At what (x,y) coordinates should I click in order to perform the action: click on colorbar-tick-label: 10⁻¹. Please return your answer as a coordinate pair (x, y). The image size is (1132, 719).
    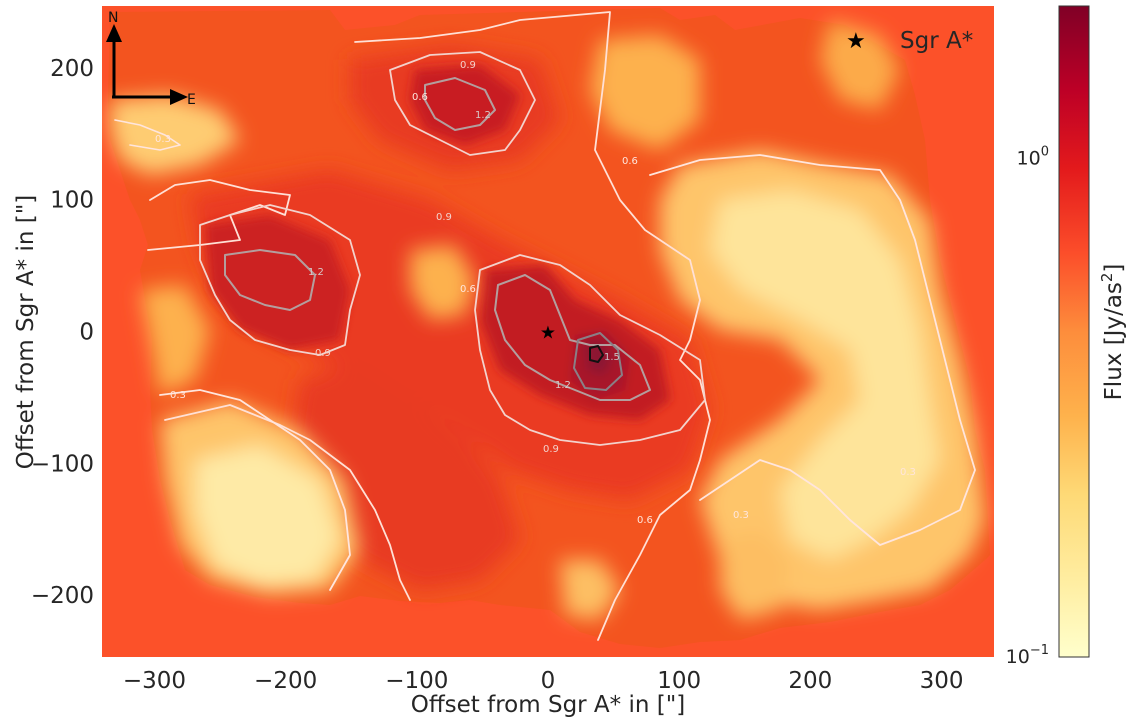
    Looking at the image, I should click on (1027, 655).